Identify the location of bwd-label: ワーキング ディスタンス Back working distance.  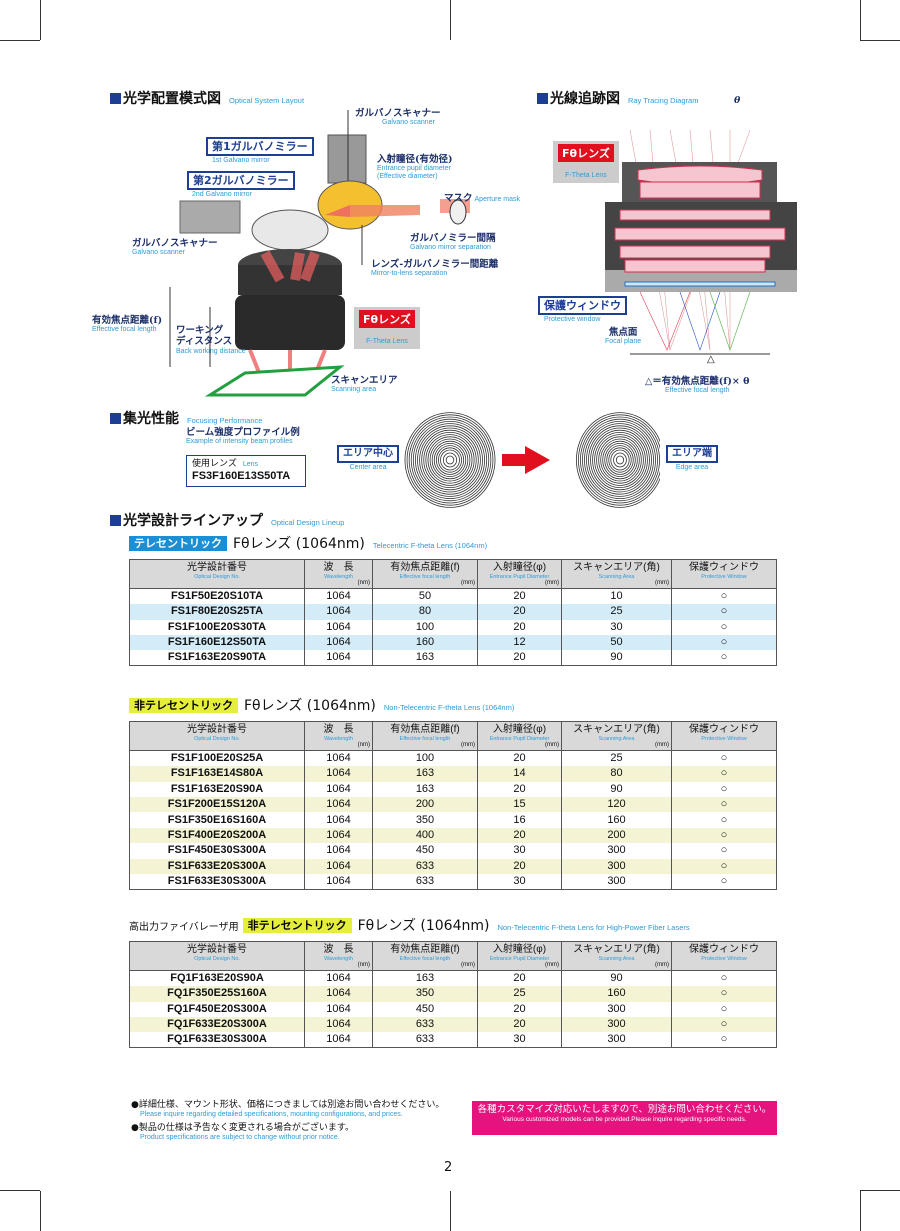
(211, 340).